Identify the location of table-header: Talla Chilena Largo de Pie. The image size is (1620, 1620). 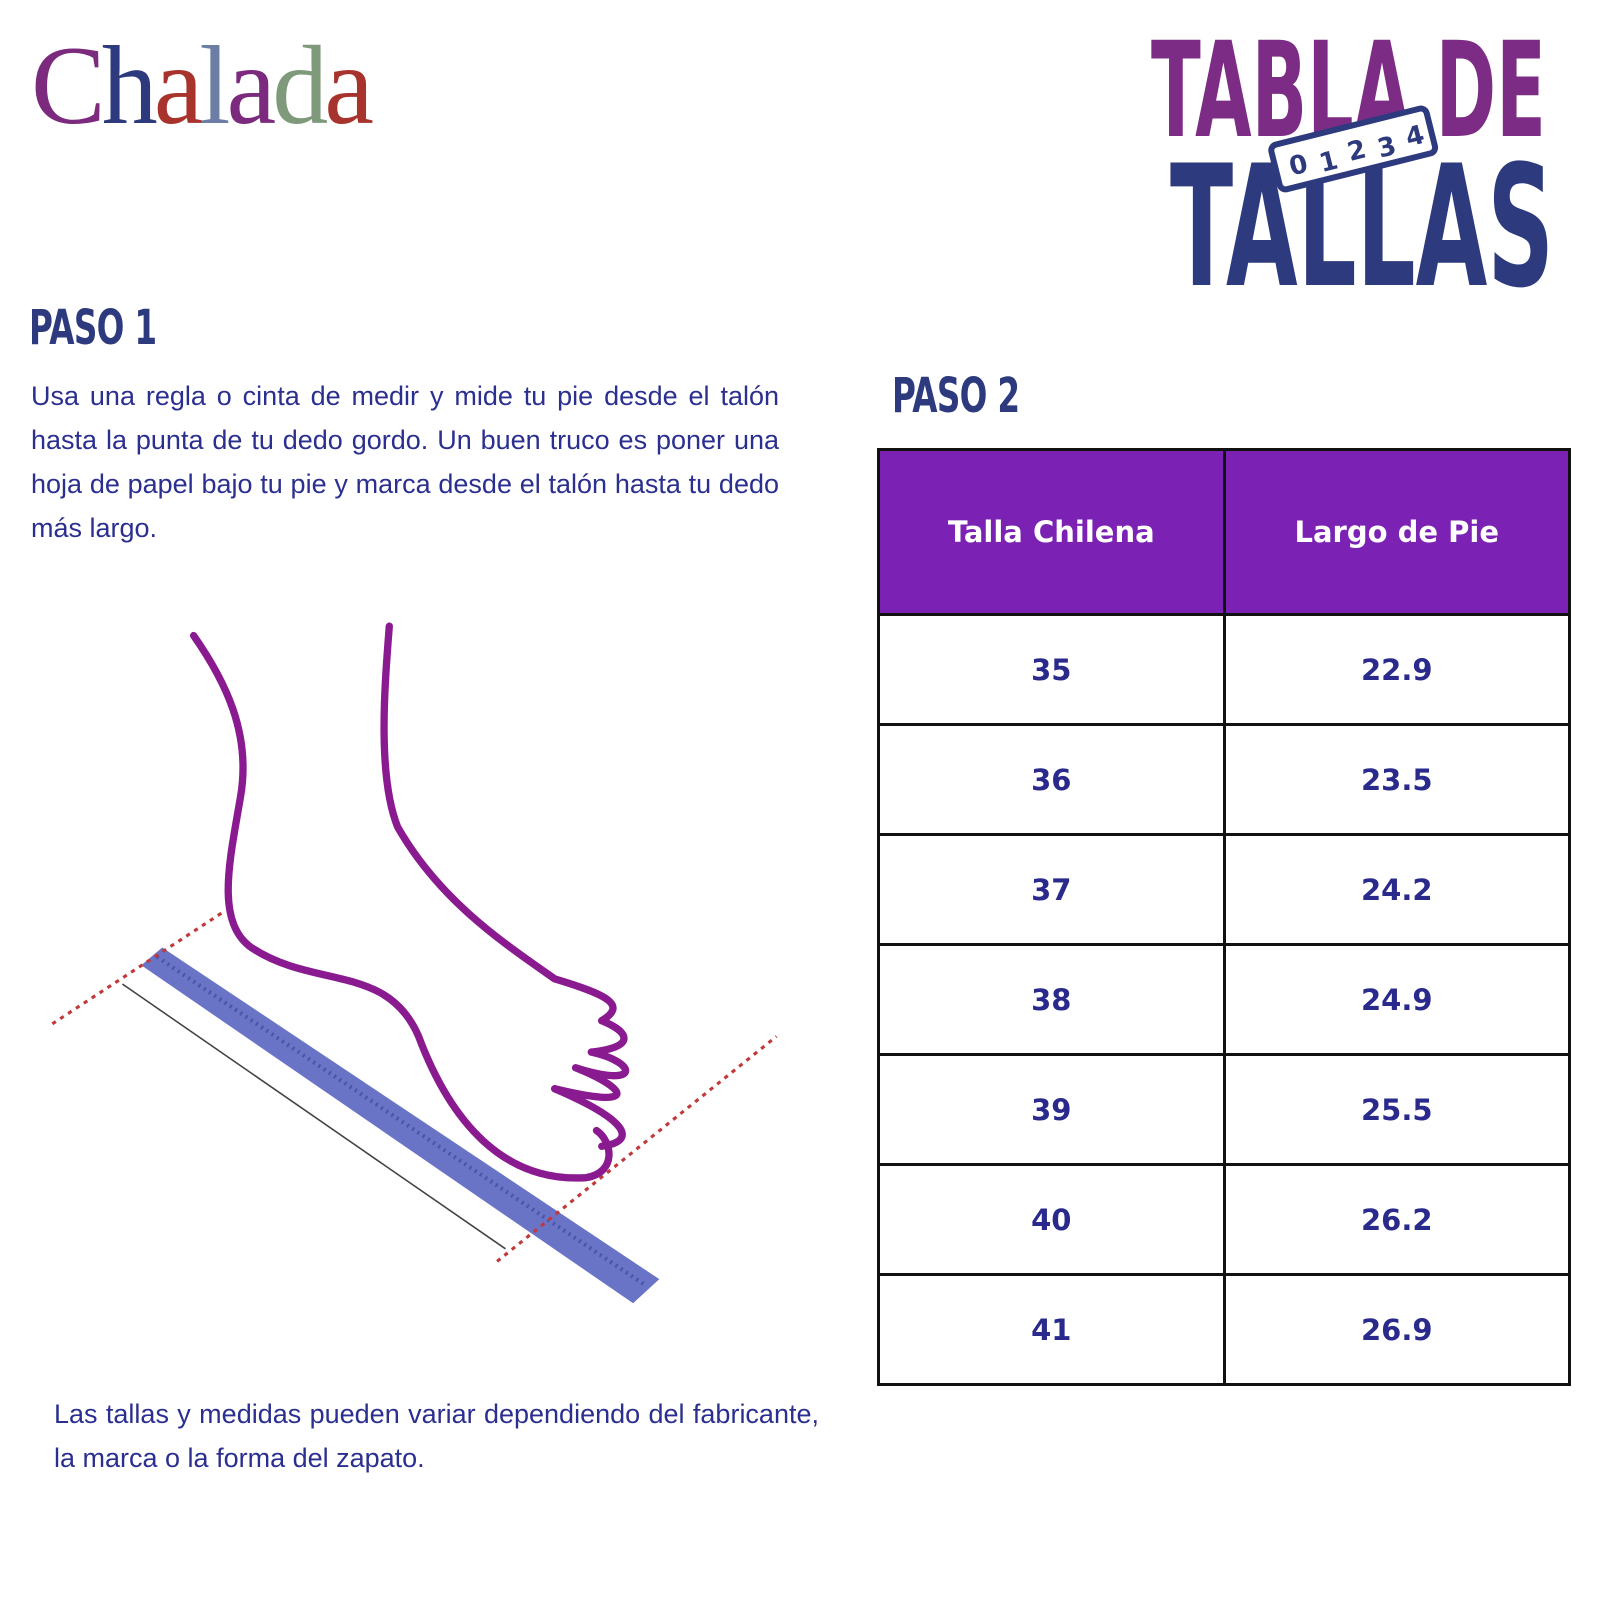
(1224, 532).